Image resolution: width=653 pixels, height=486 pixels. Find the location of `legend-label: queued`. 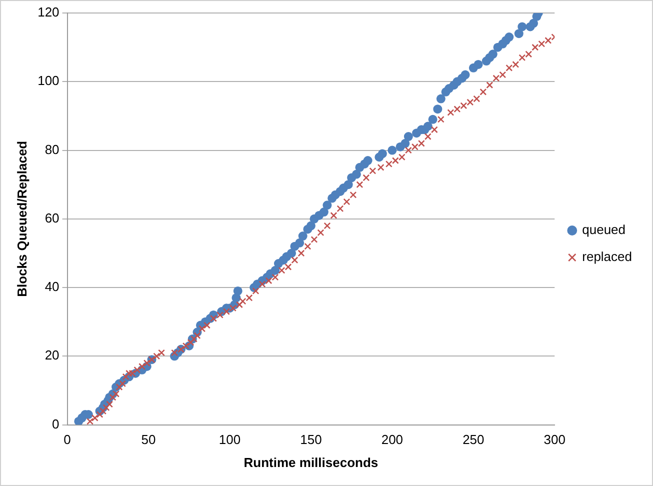

legend-label: queued is located at coordinates (604, 230).